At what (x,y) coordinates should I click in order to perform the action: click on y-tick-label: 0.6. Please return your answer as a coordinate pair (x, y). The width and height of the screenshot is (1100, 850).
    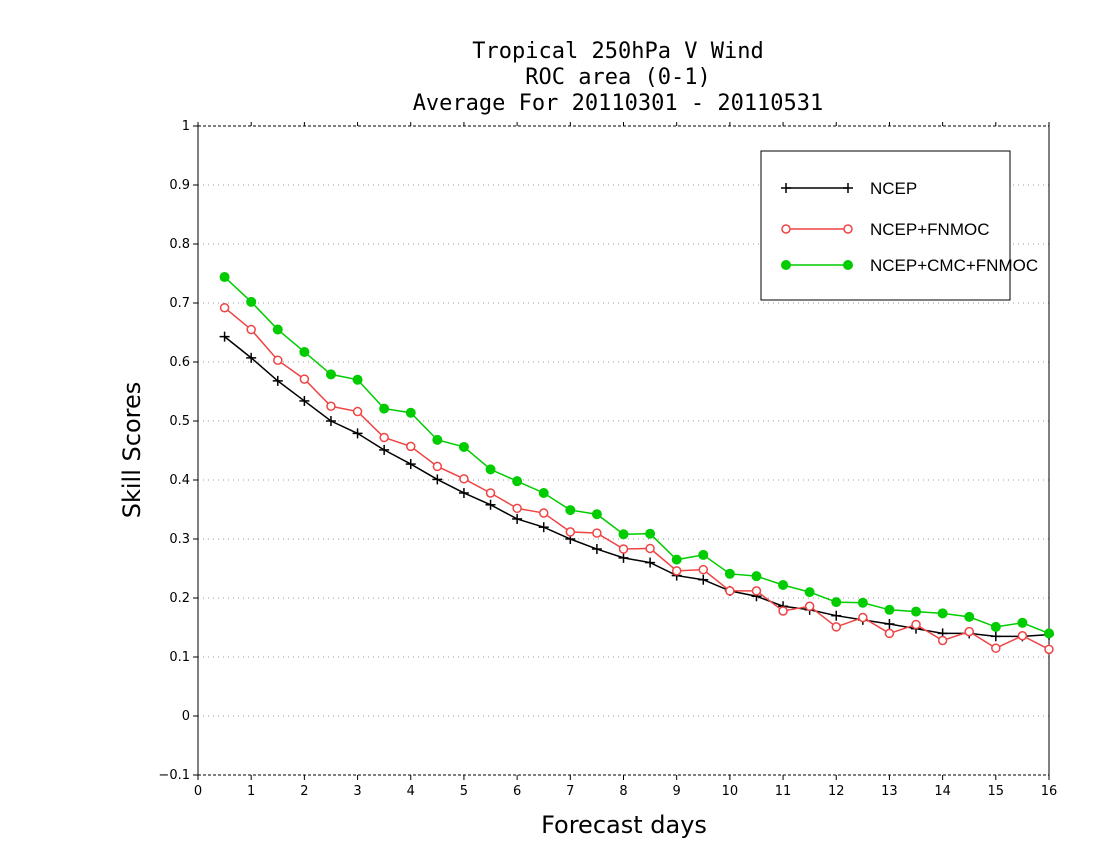
    Looking at the image, I should click on (179, 362).